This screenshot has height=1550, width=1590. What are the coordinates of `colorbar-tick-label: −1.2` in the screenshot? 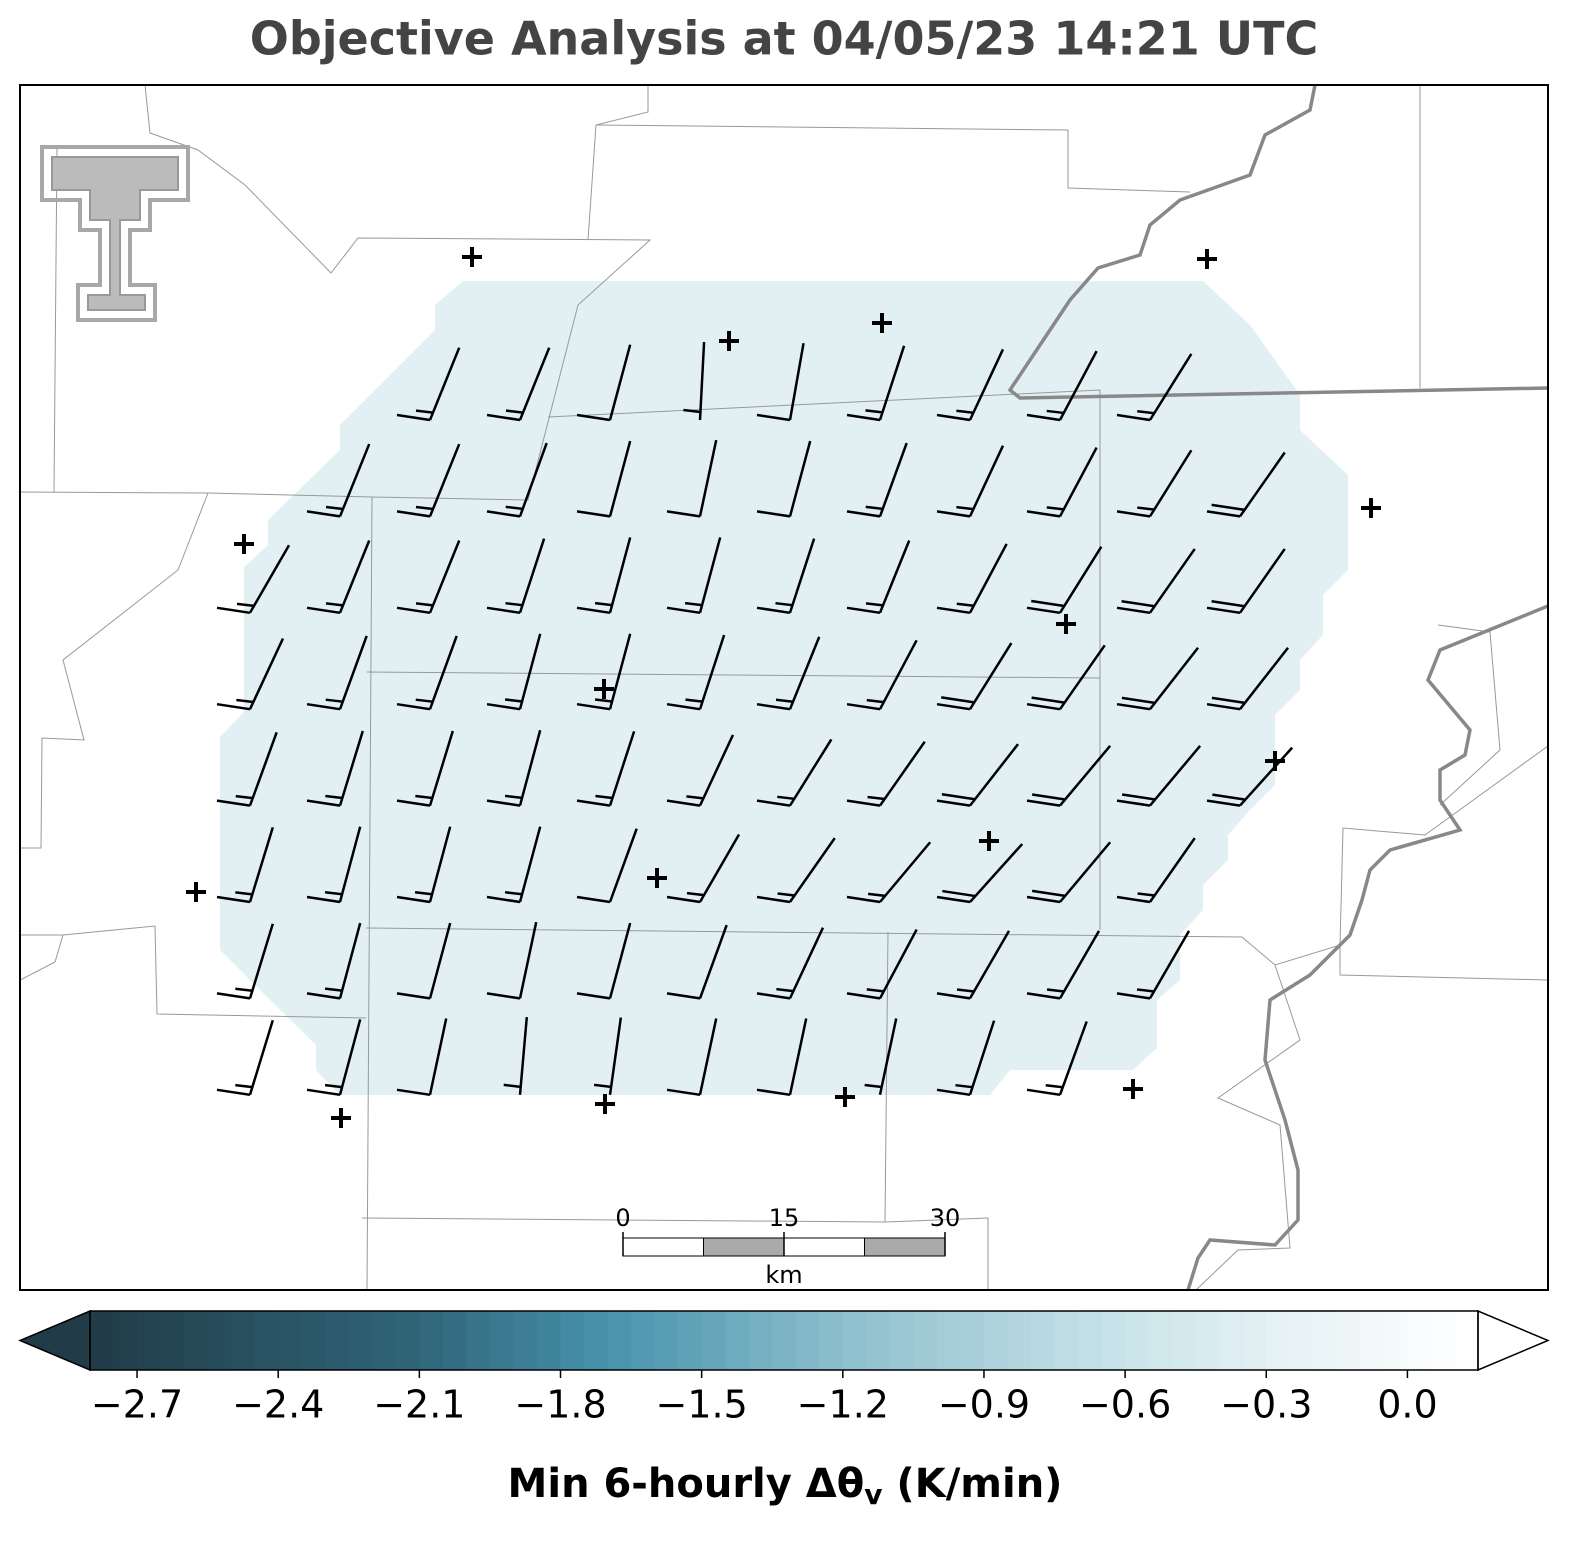 It's located at (843, 1405).